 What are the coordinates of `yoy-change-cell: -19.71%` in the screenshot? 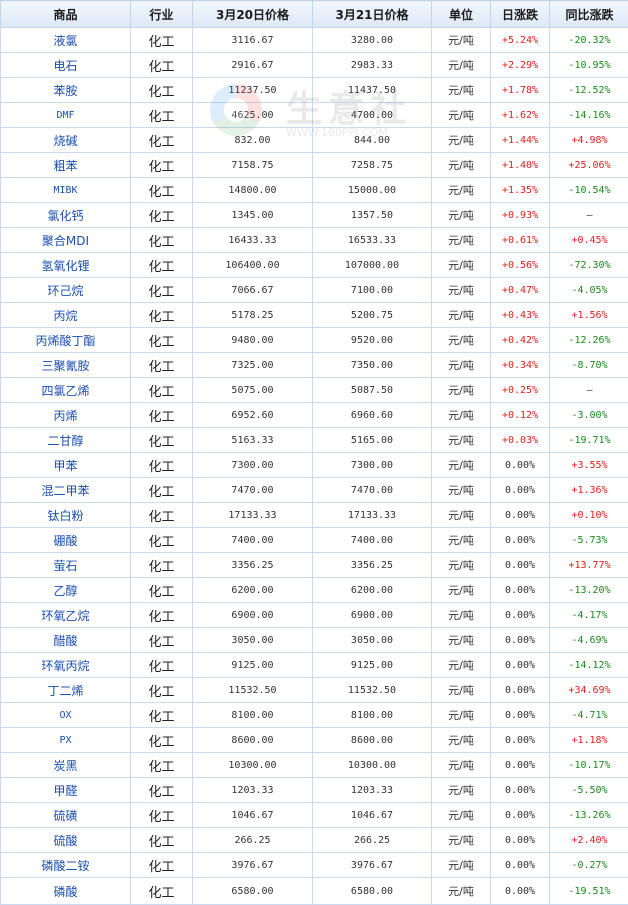 It's located at (589, 440).